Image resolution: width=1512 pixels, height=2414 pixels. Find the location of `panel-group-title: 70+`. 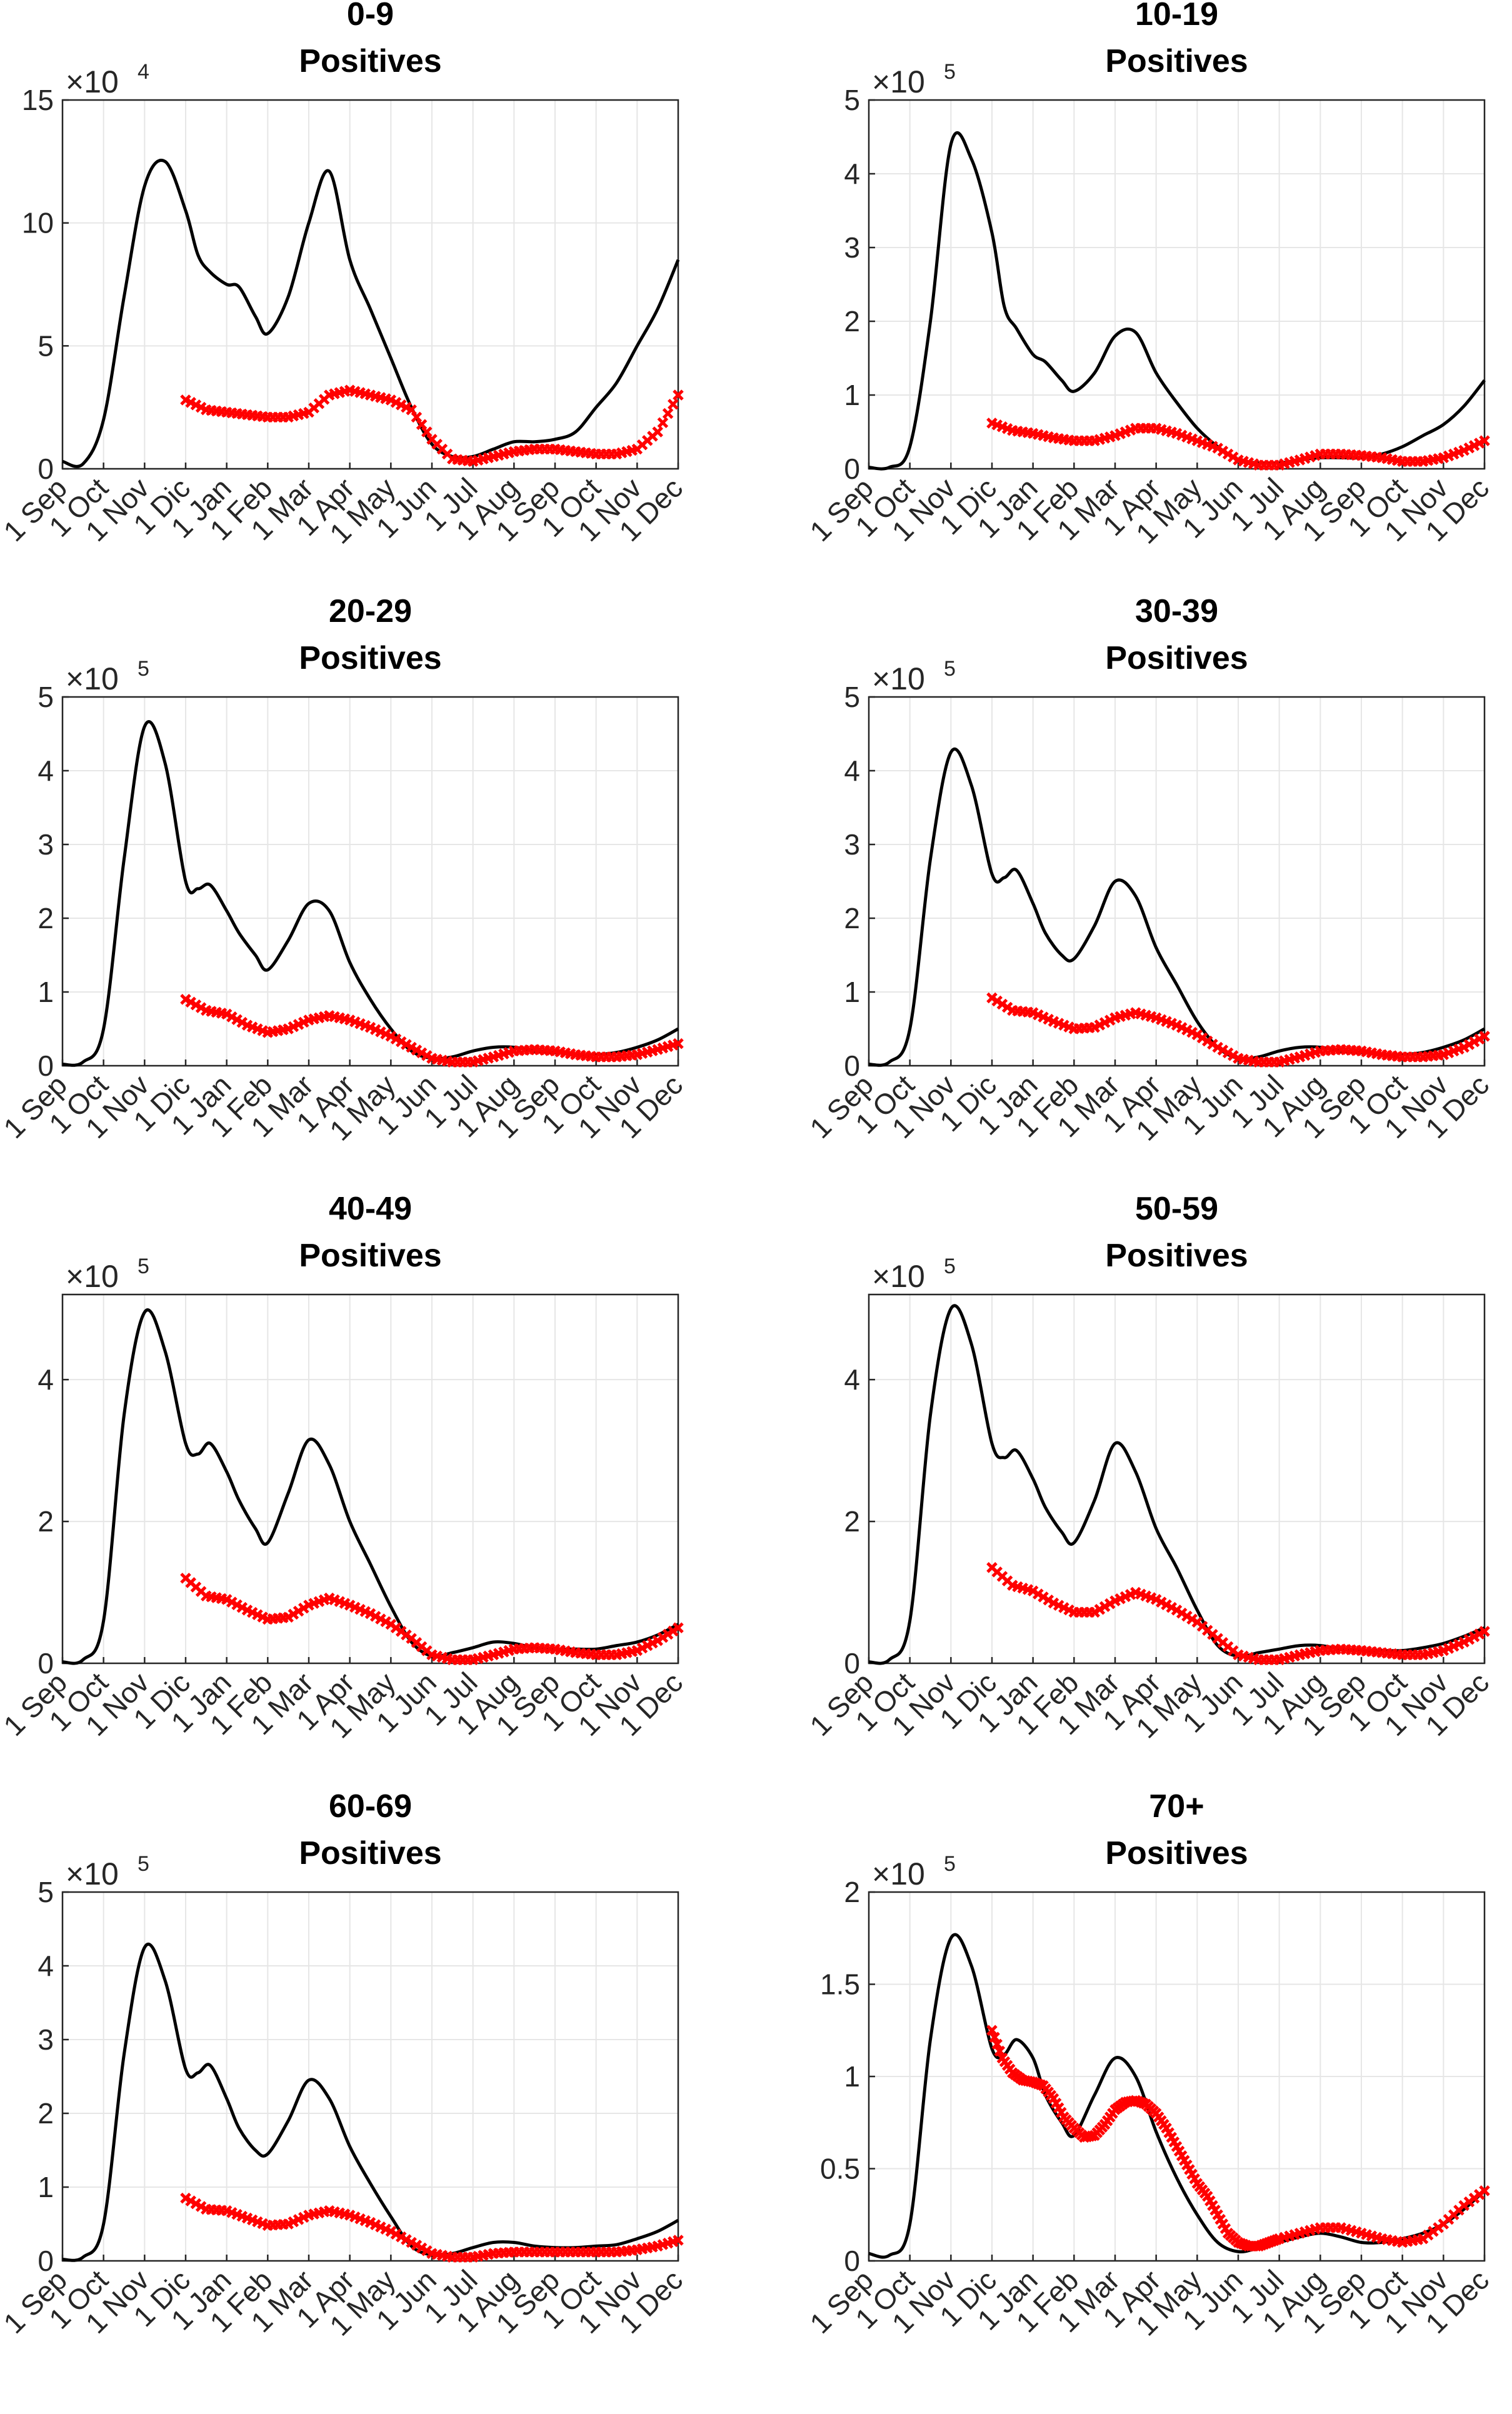

panel-group-title: 70+ is located at coordinates (1176, 1807).